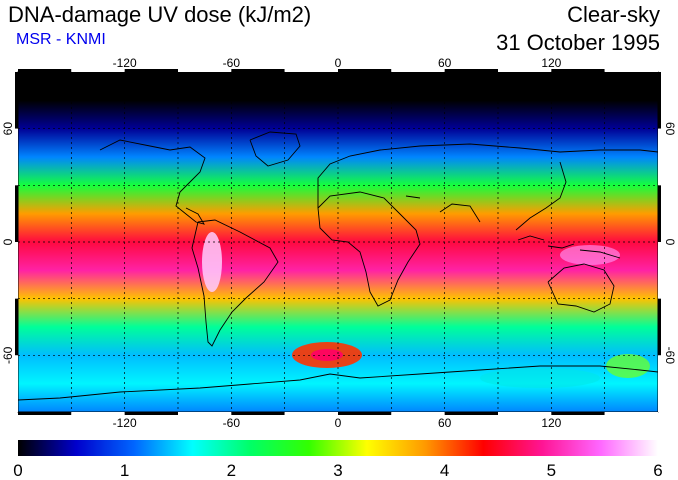 The height and width of the screenshot is (480, 678). Describe the element at coordinates (124, 470) in the screenshot. I see `colorbar-tick-label: 1` at that location.